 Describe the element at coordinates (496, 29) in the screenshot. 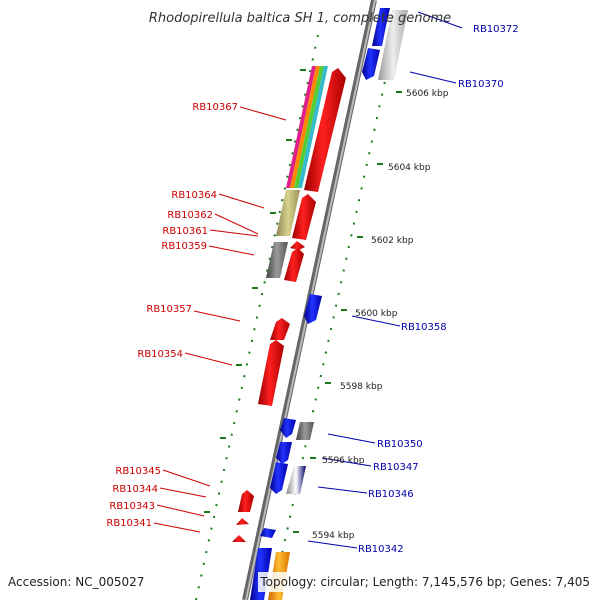

I see `gene-label-rb10372: RB10372` at that location.